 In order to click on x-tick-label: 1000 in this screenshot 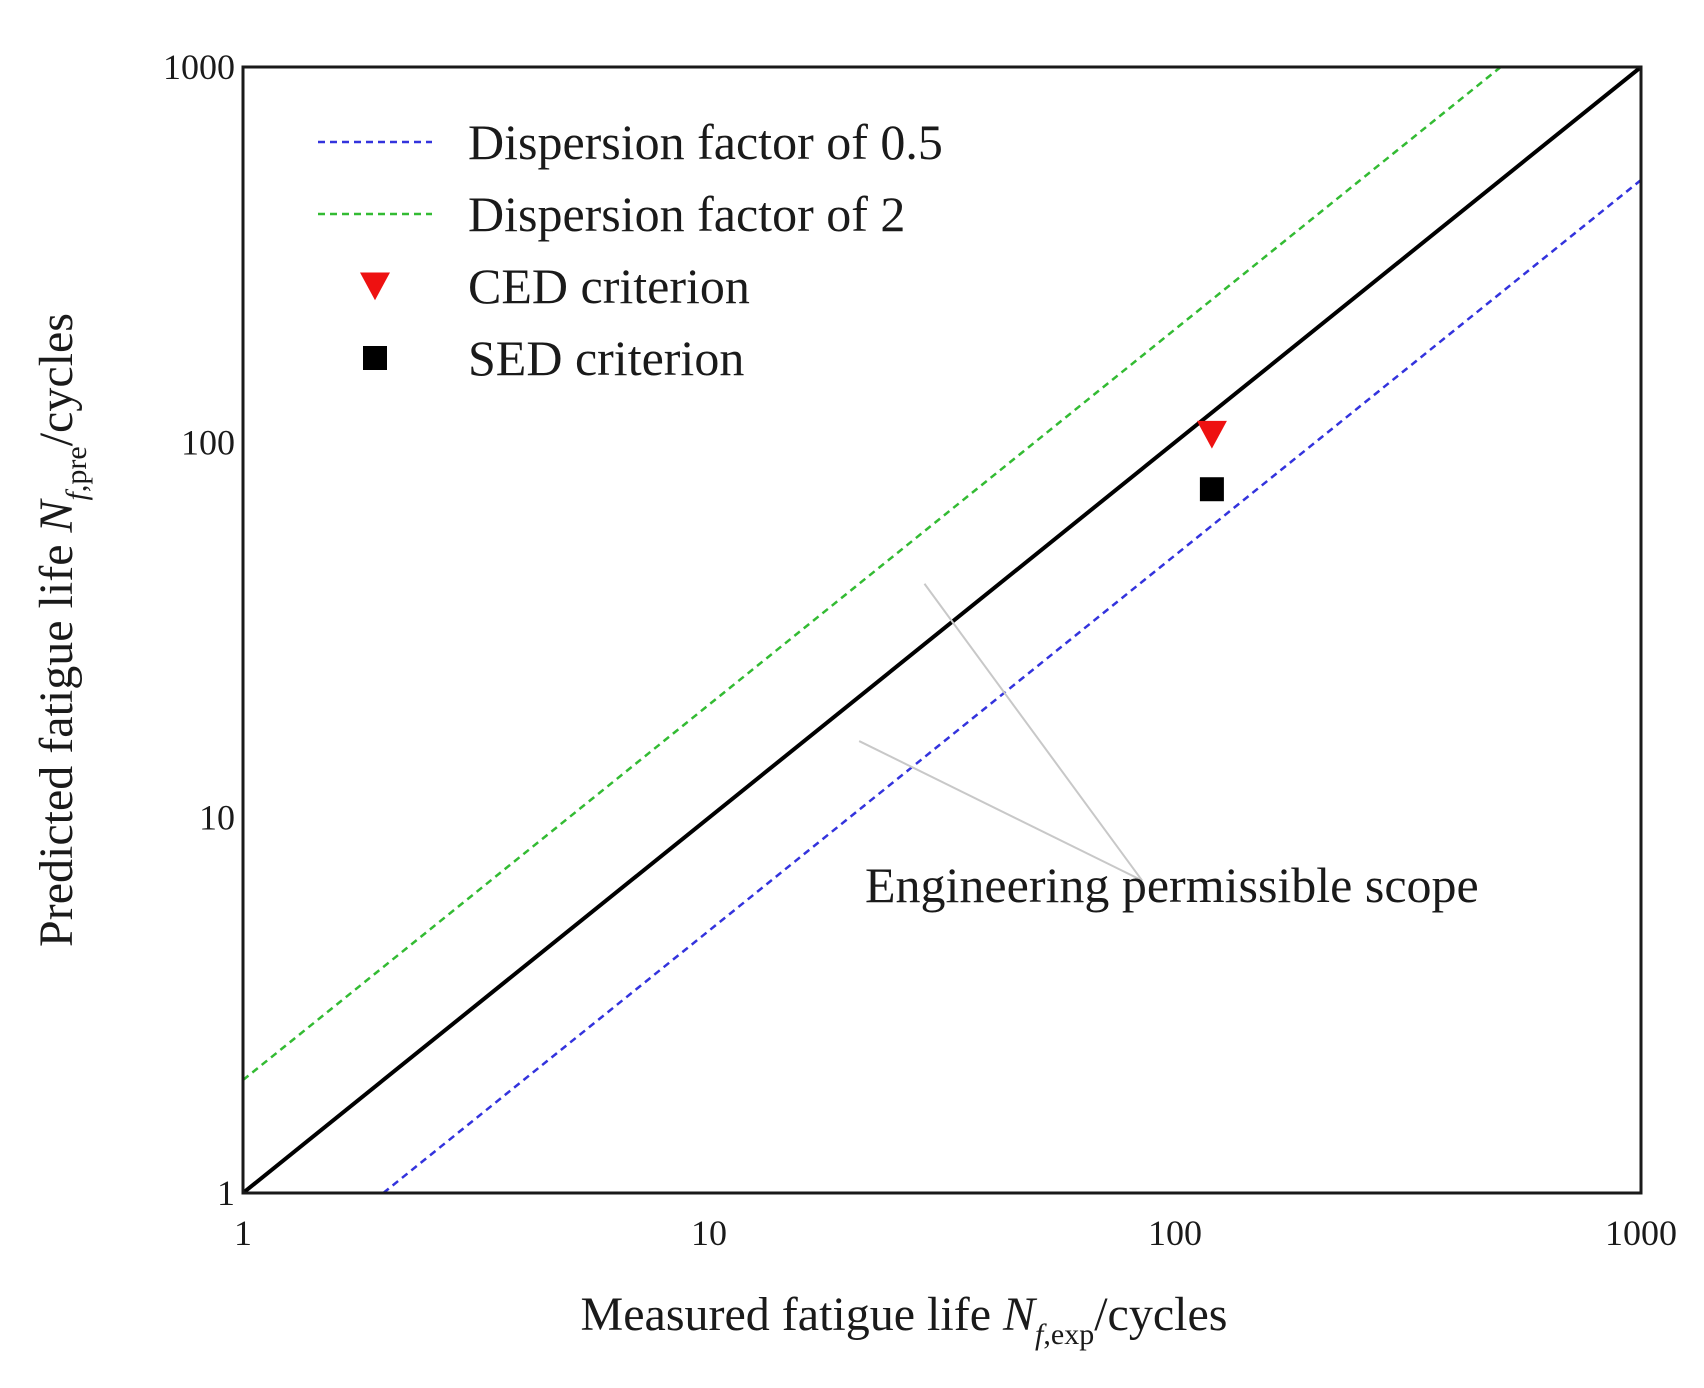, I will do `click(1641, 1233)`.